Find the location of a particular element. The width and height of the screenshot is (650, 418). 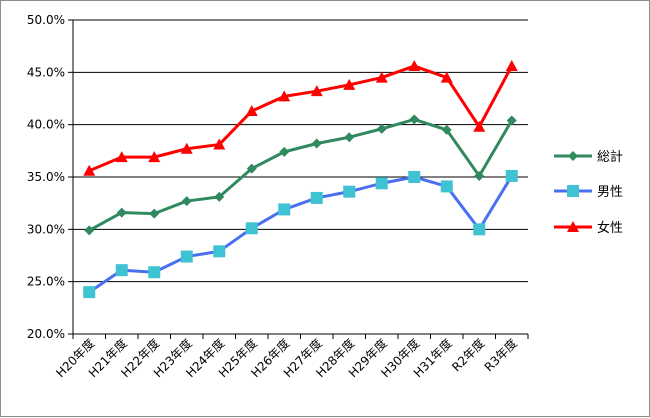

legend-item: 男性 is located at coordinates (588, 192).